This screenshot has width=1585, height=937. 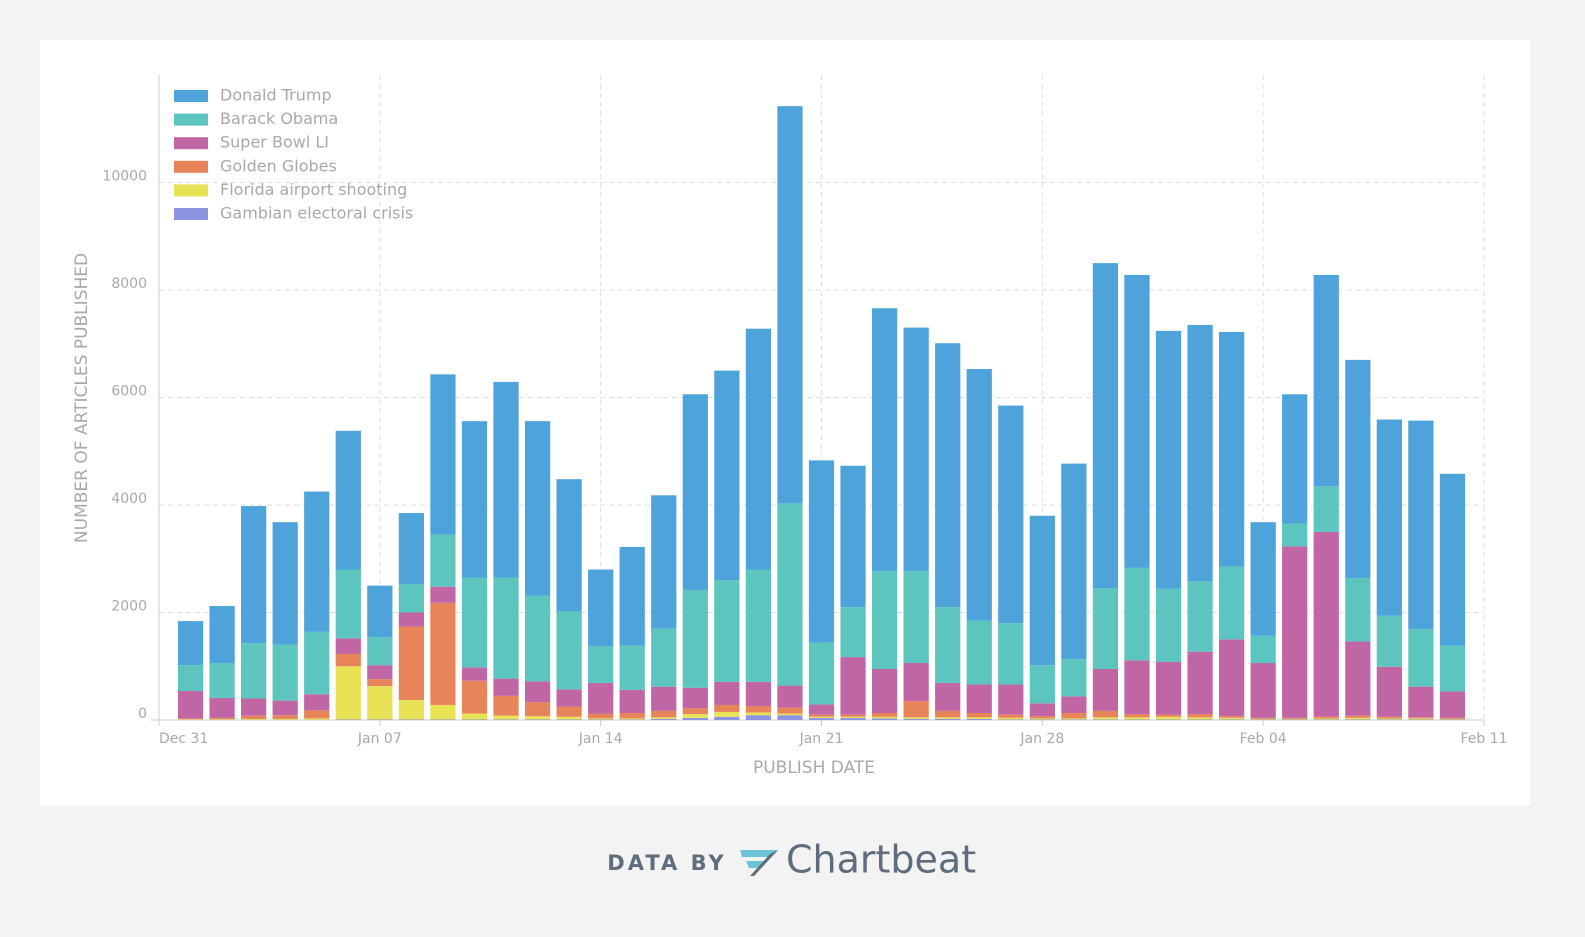 What do you see at coordinates (666, 863) in the screenshot?
I see `footer-prefix: DATA BY` at bounding box center [666, 863].